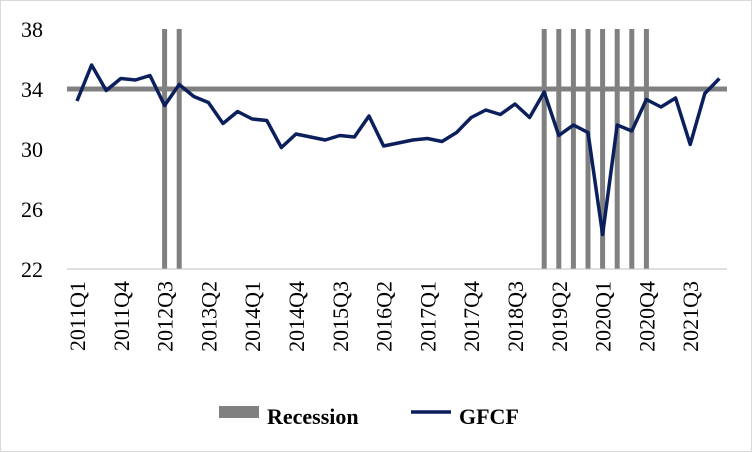 The image size is (752, 452). I want to click on legend-recession-label: Recession, so click(313, 416).